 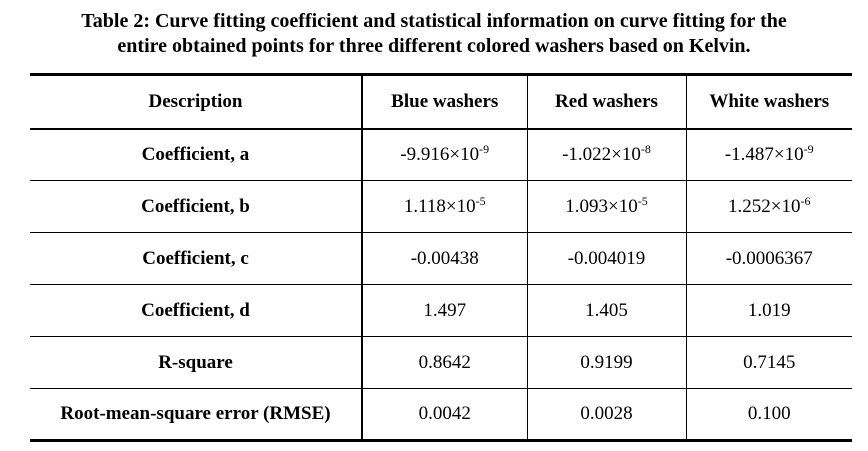 I want to click on table-row: Coefficient, d 1.497 1.405 1.019, so click(x=441, y=310).